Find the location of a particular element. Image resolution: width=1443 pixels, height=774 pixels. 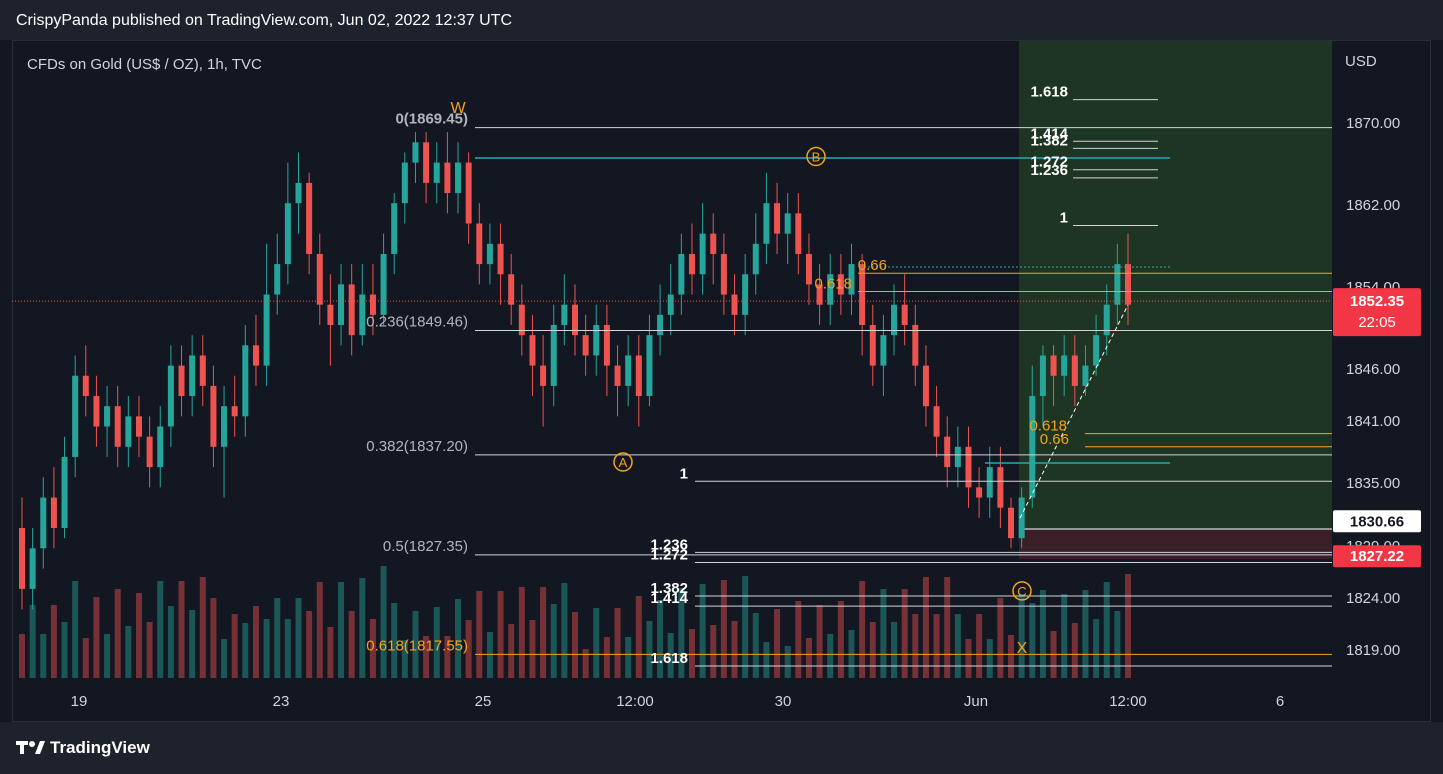

retracement-label: 0.382(1837.20) is located at coordinates (417, 446).